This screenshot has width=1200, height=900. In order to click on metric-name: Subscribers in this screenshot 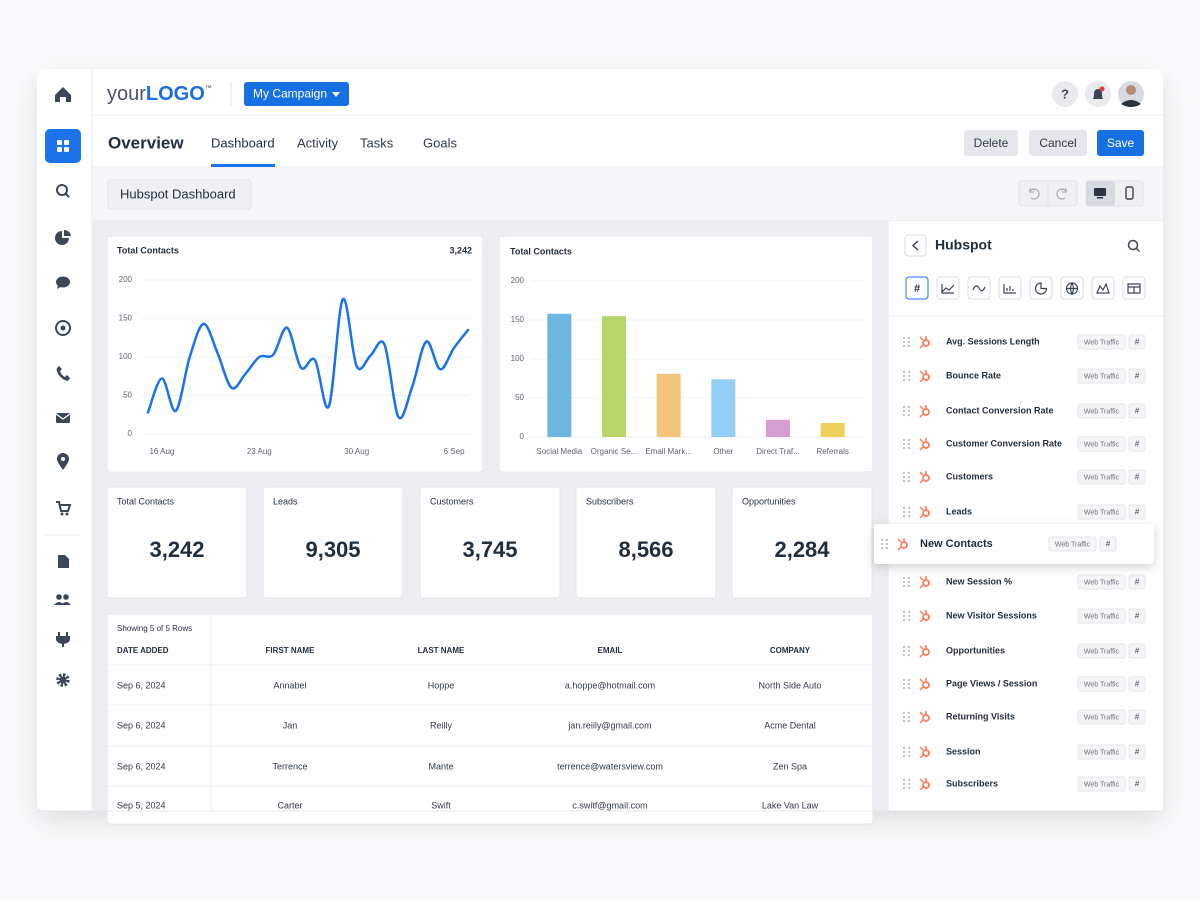, I will do `click(972, 783)`.